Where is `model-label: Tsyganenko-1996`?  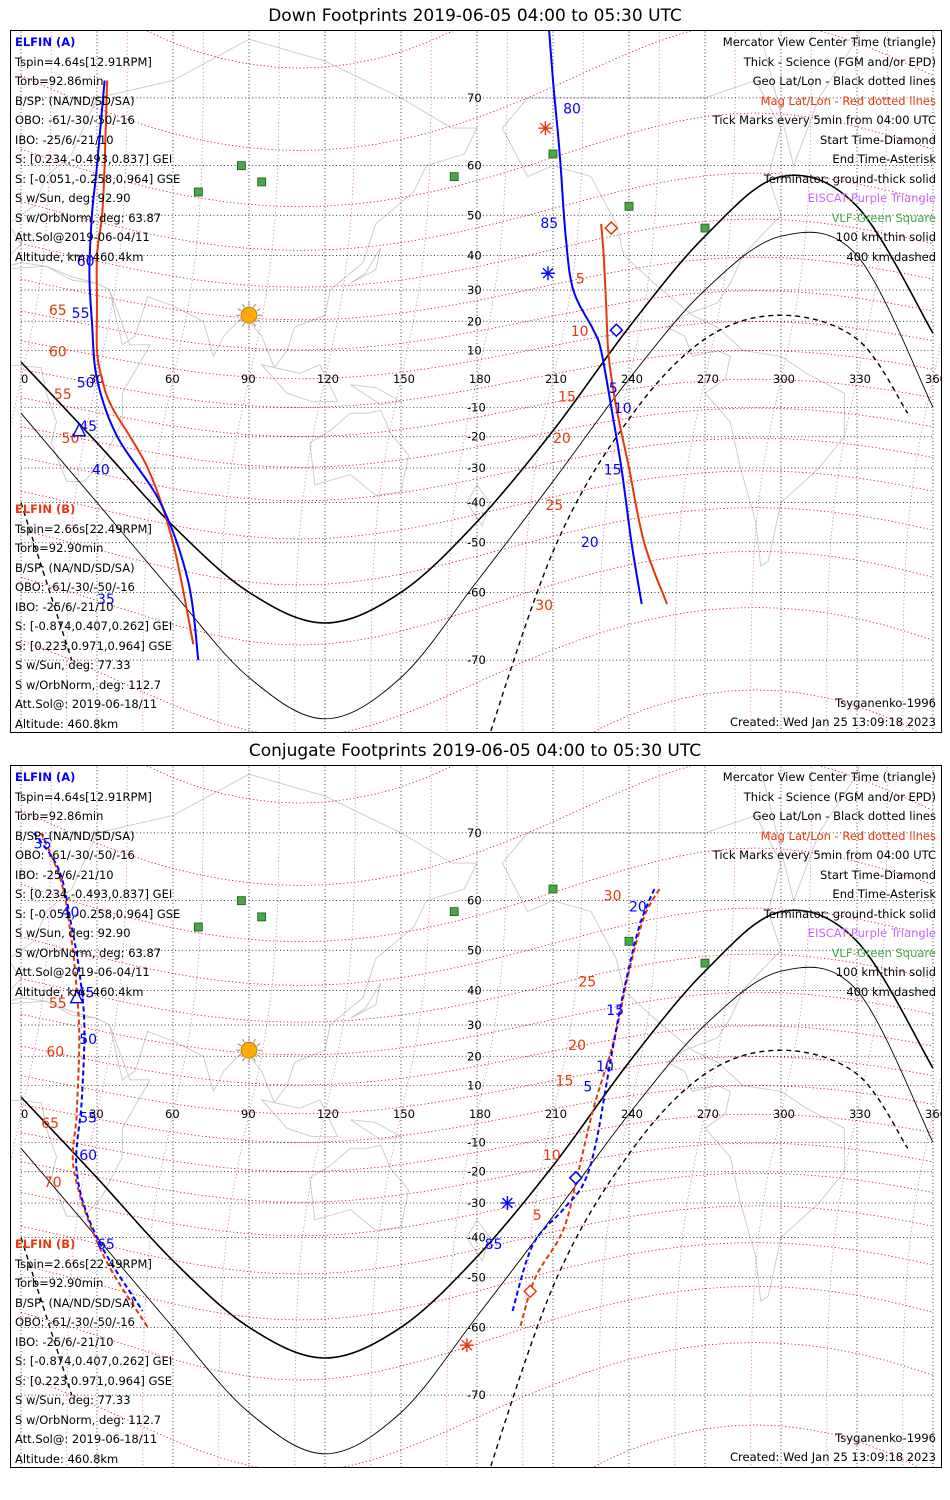
model-label: Tsyganenko-1996 is located at coordinates (885, 703).